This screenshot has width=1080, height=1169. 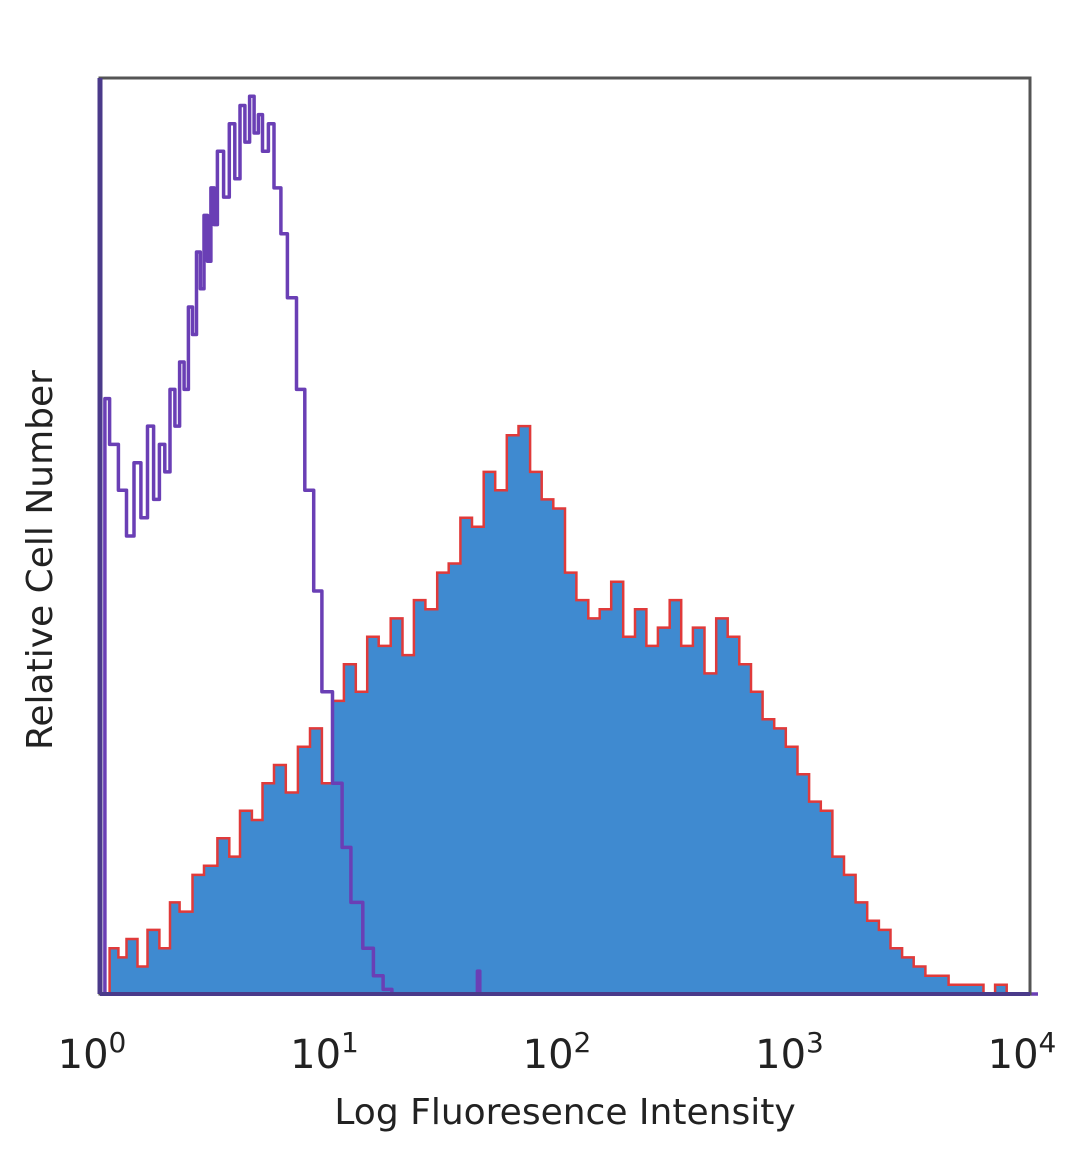 I want to click on y-axis-title: Relative Cell Number, so click(x=40, y=560).